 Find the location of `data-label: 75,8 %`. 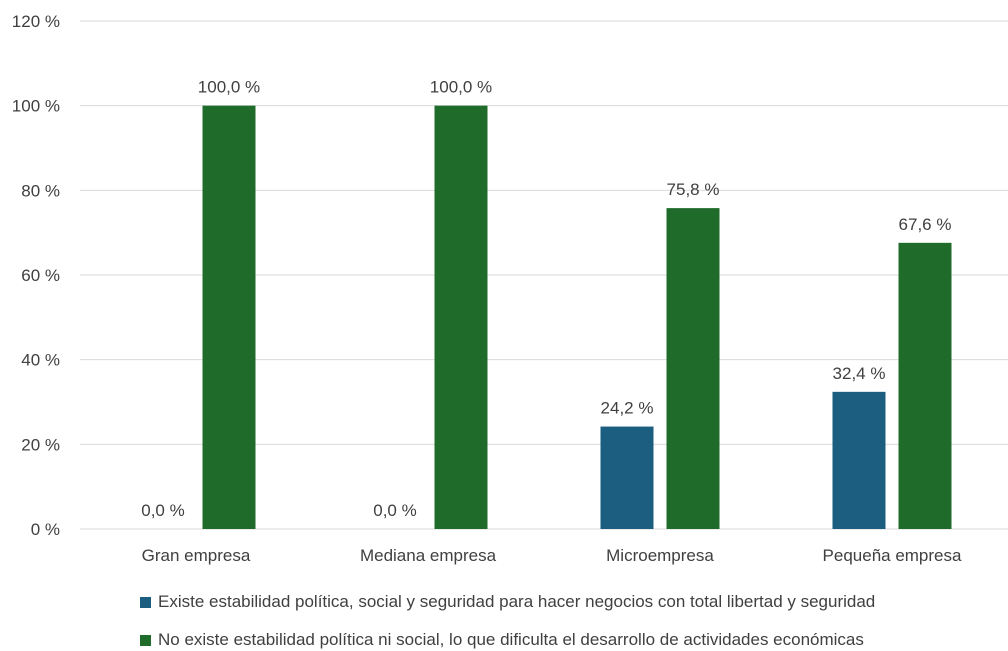

data-label: 75,8 % is located at coordinates (693, 189).